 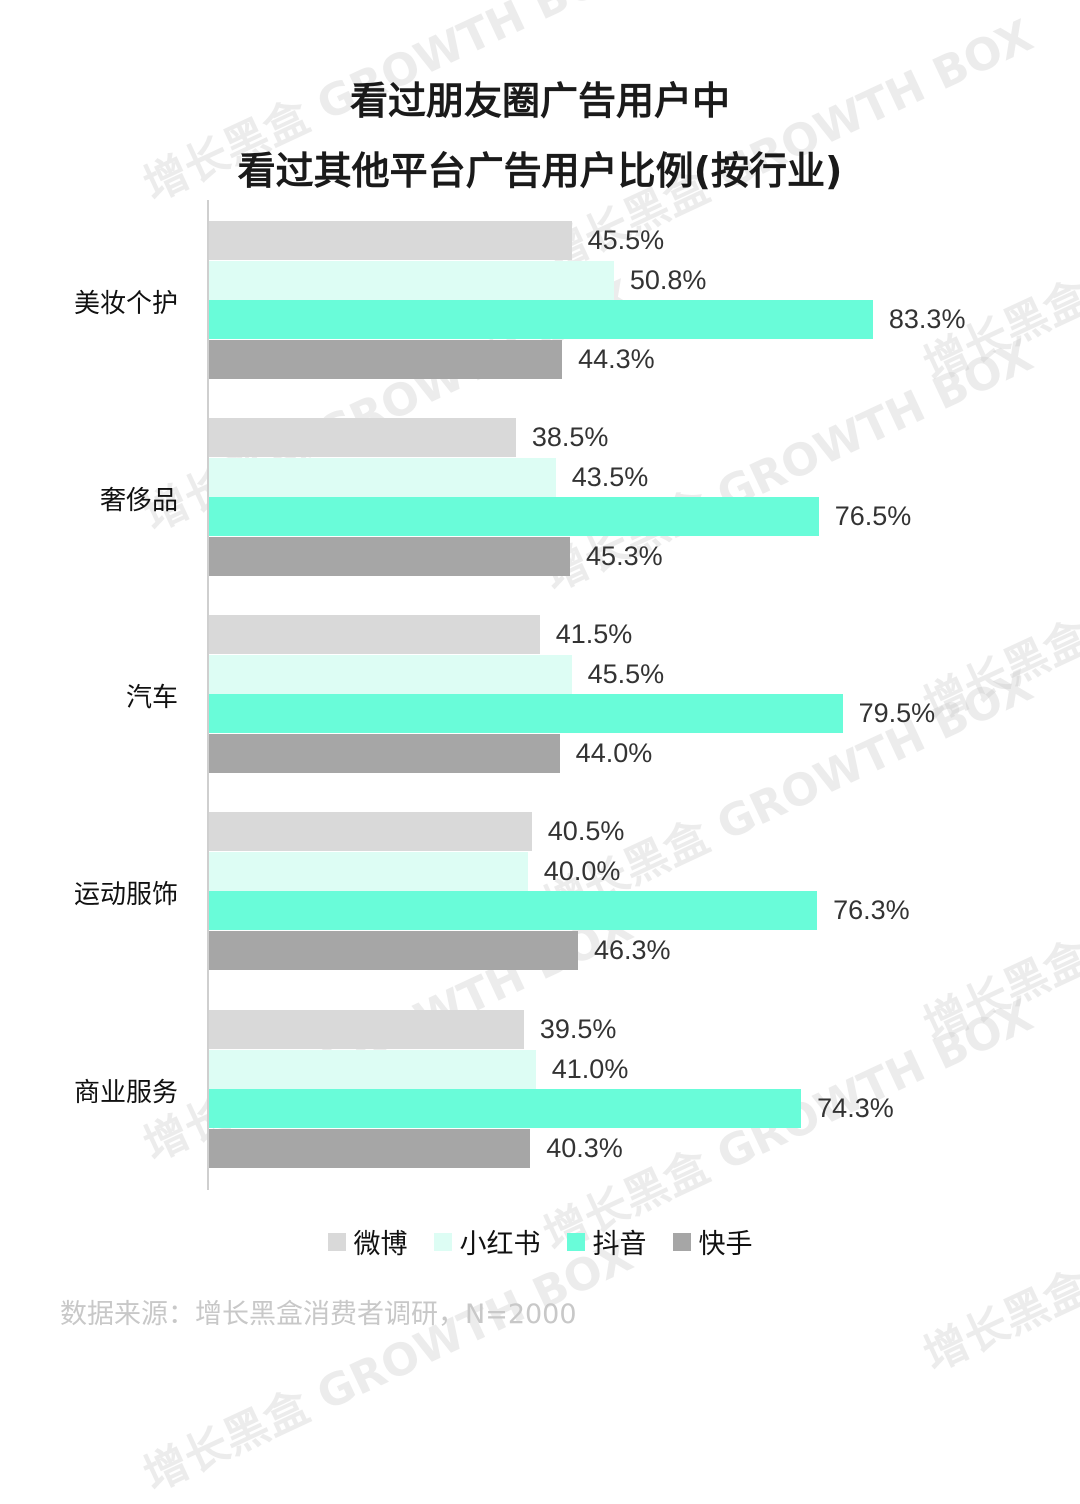 What do you see at coordinates (138, 501) in the screenshot?
I see `category-label: 奢侈品` at bounding box center [138, 501].